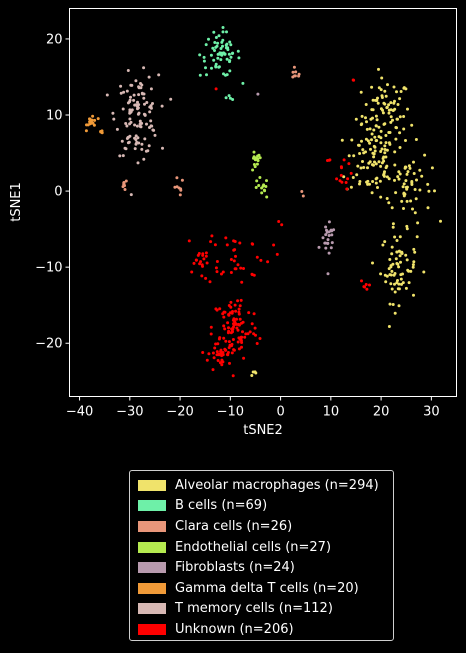  What do you see at coordinates (253, 547) in the screenshot?
I see `legend-label: Endothelial cells (n=27)` at bounding box center [253, 547].